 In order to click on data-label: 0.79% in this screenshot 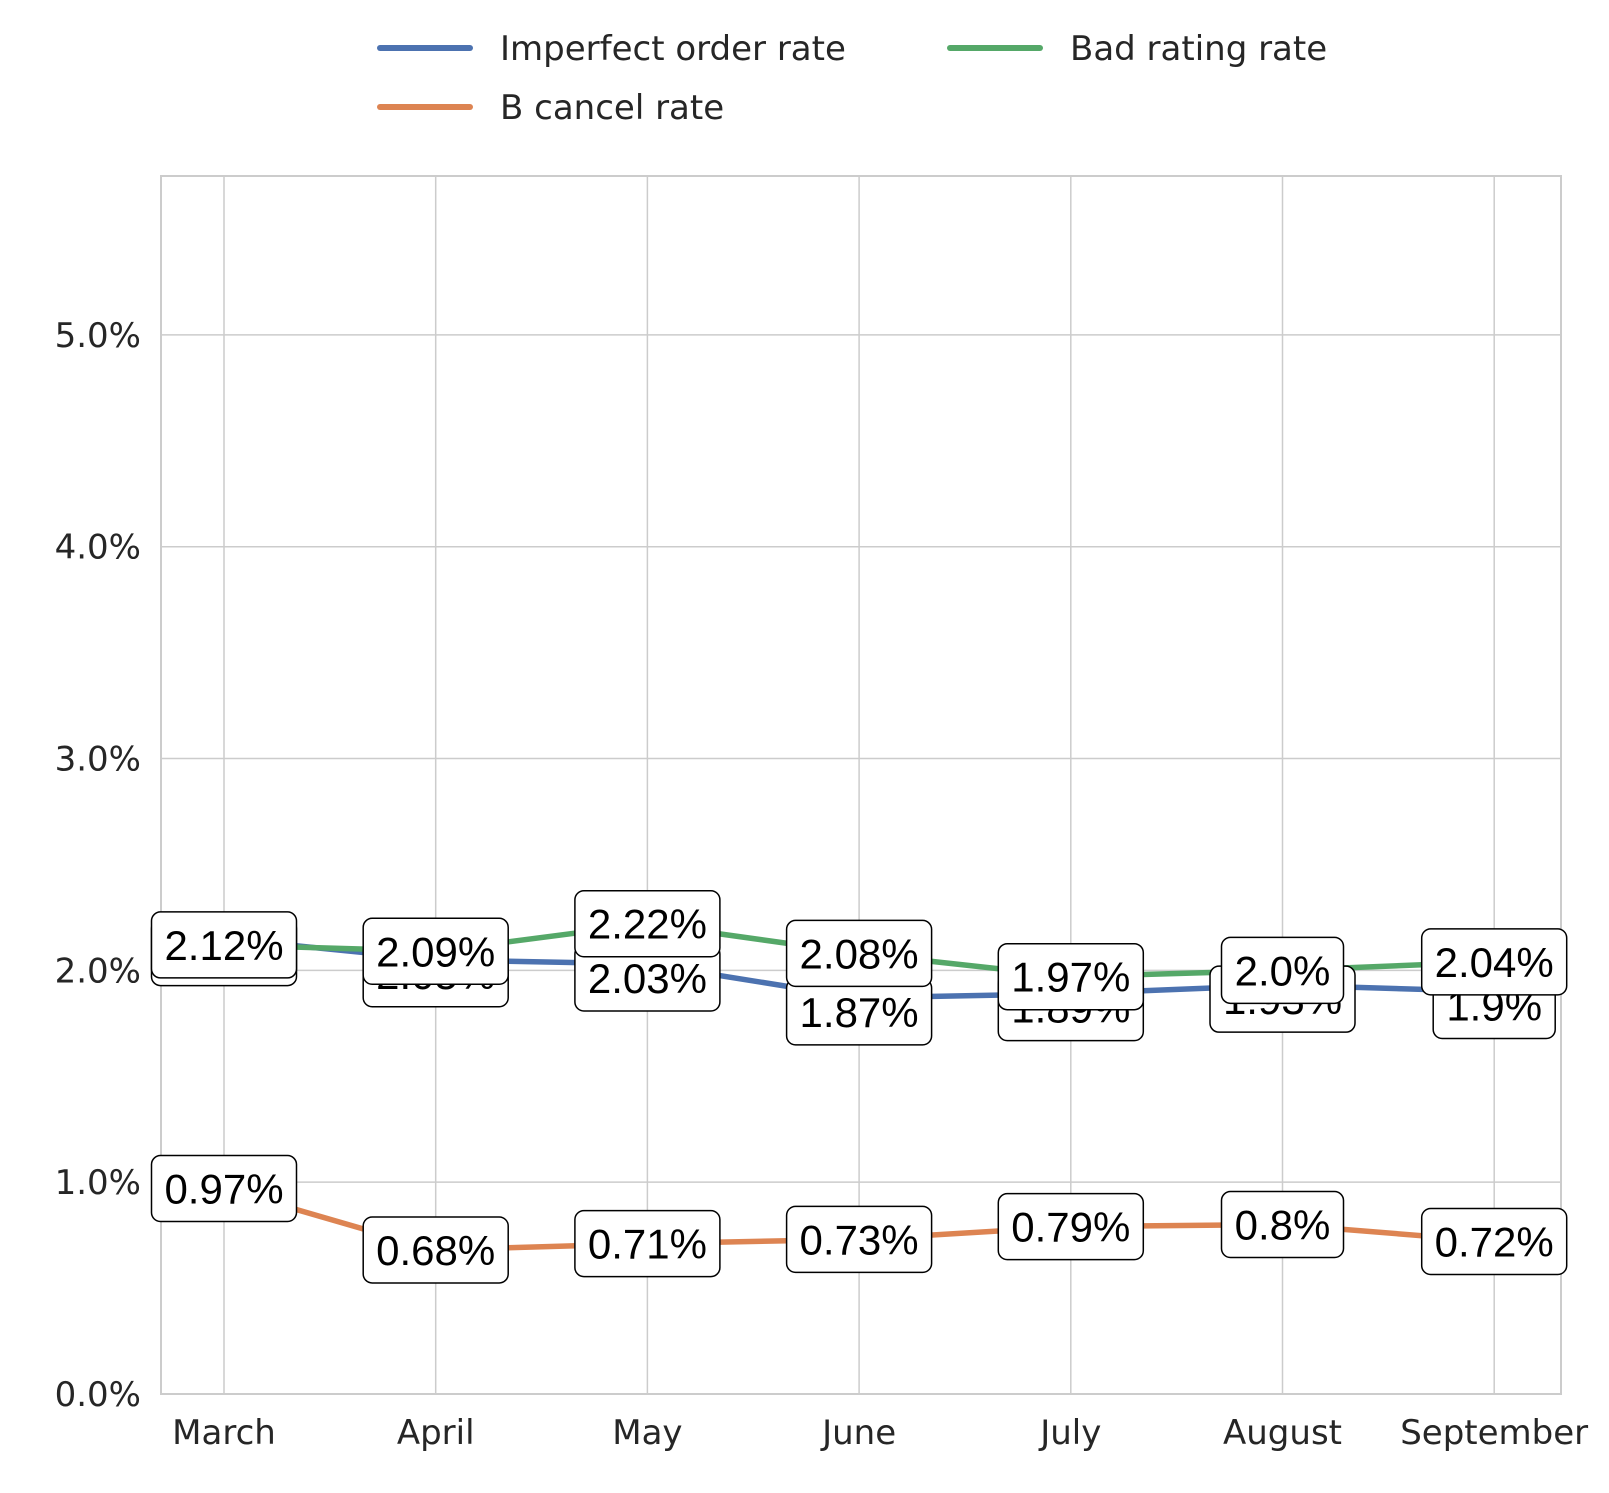, I will do `click(1071, 1226)`.